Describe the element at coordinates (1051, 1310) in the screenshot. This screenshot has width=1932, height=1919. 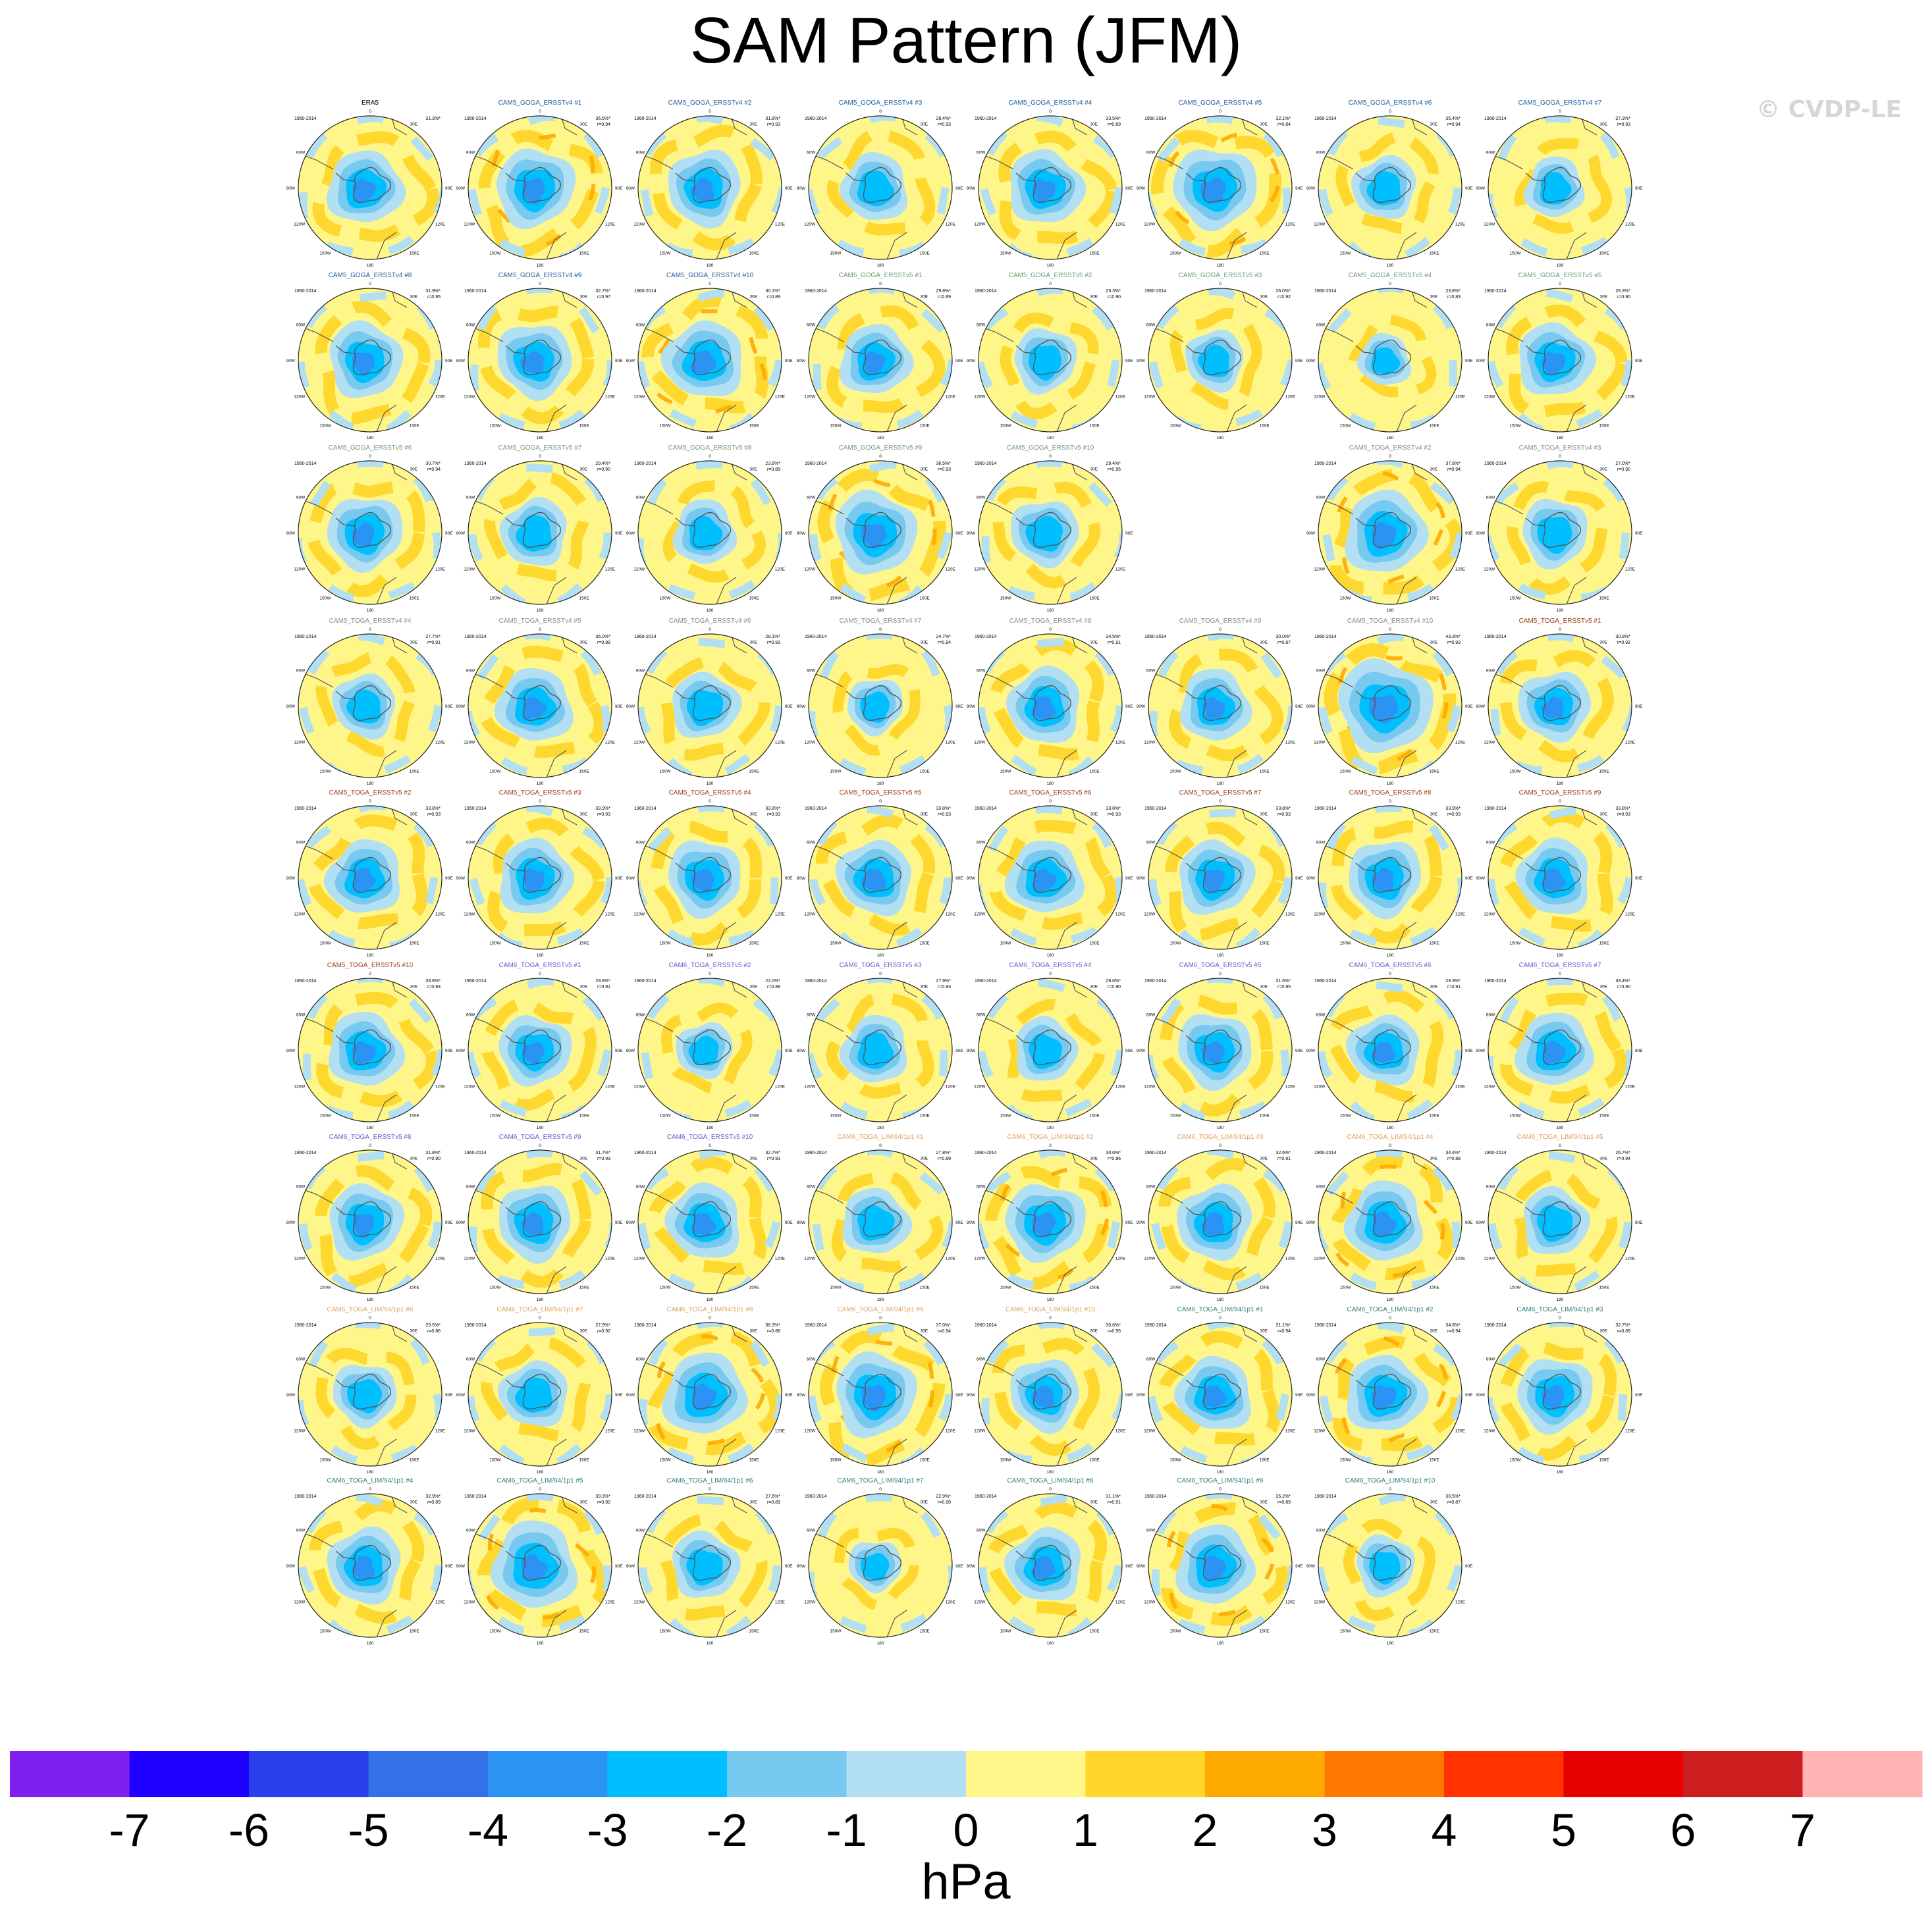
I see `panel-title: CAM6_TOGA_LIM/94/1p1 #10` at that location.